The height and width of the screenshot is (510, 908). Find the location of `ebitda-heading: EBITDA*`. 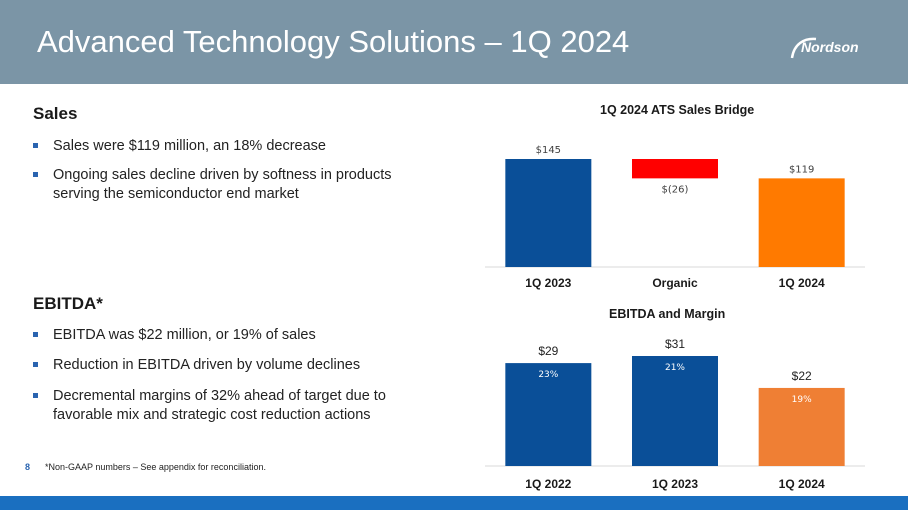

ebitda-heading: EBITDA* is located at coordinates (68, 303).